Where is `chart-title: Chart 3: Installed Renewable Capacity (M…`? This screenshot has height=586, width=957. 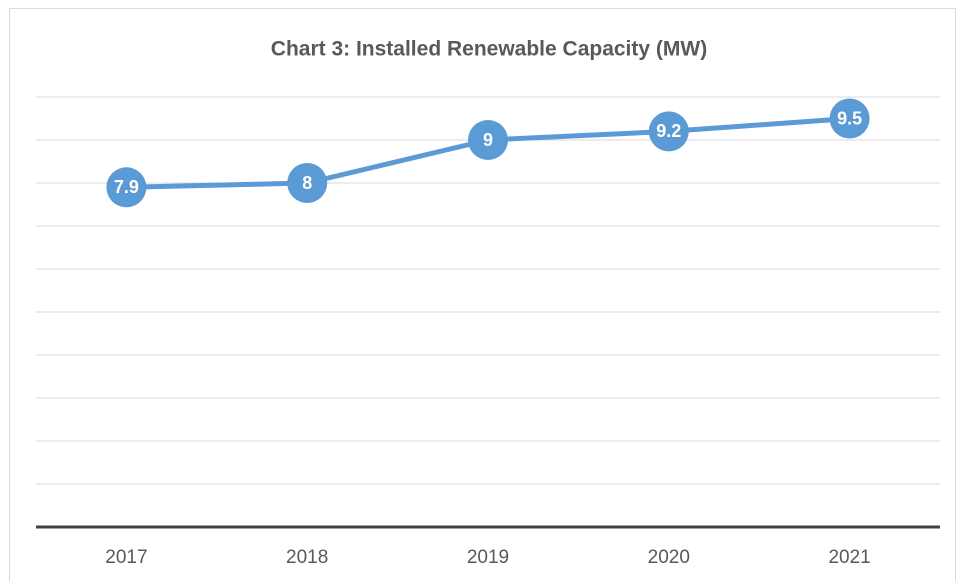 chart-title: Chart 3: Installed Renewable Capacity (M… is located at coordinates (489, 49).